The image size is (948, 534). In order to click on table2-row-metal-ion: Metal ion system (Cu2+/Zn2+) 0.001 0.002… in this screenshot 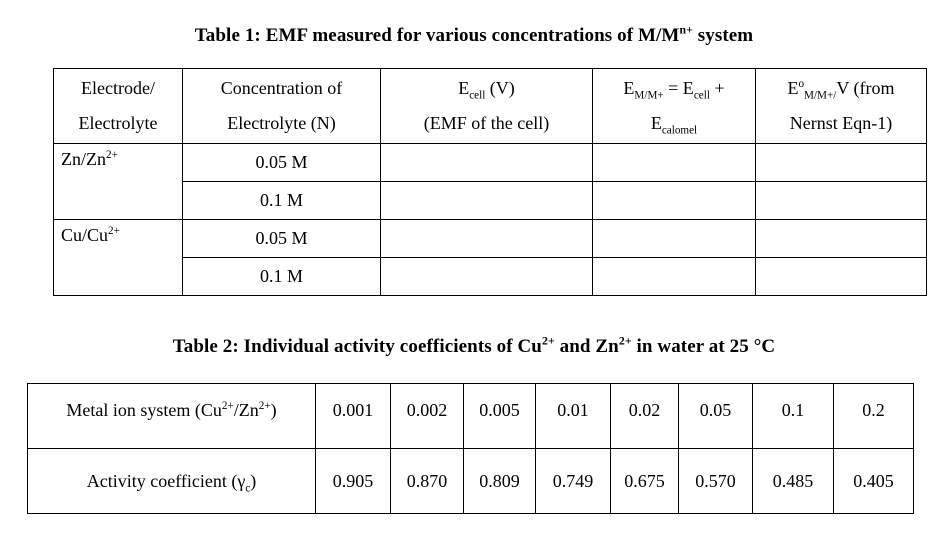, I will do `click(470, 416)`.